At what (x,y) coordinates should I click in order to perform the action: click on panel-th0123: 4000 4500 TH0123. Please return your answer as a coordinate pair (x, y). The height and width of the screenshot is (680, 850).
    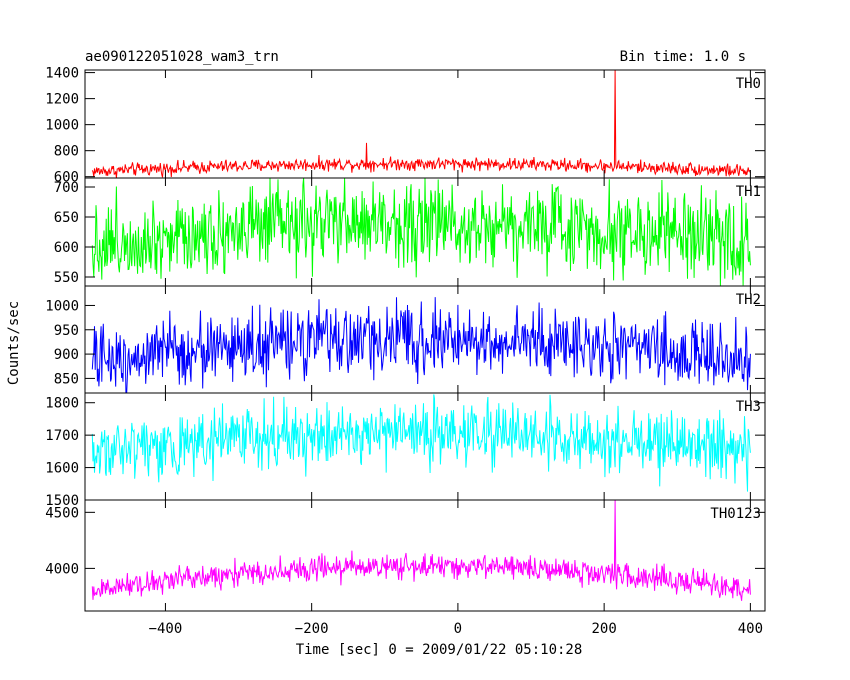
    Looking at the image, I should click on (405, 555).